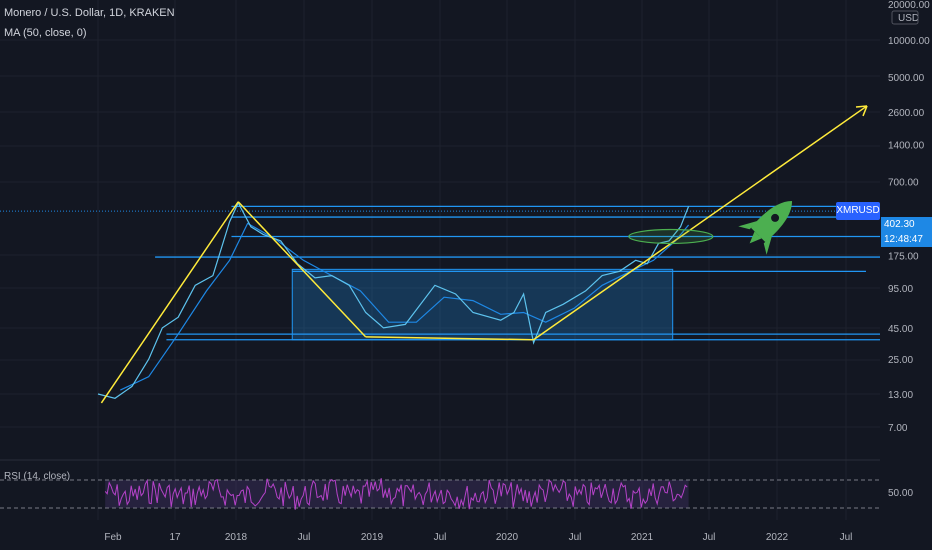  What do you see at coordinates (236, 537) in the screenshot?
I see `time-tick-label: 2018` at bounding box center [236, 537].